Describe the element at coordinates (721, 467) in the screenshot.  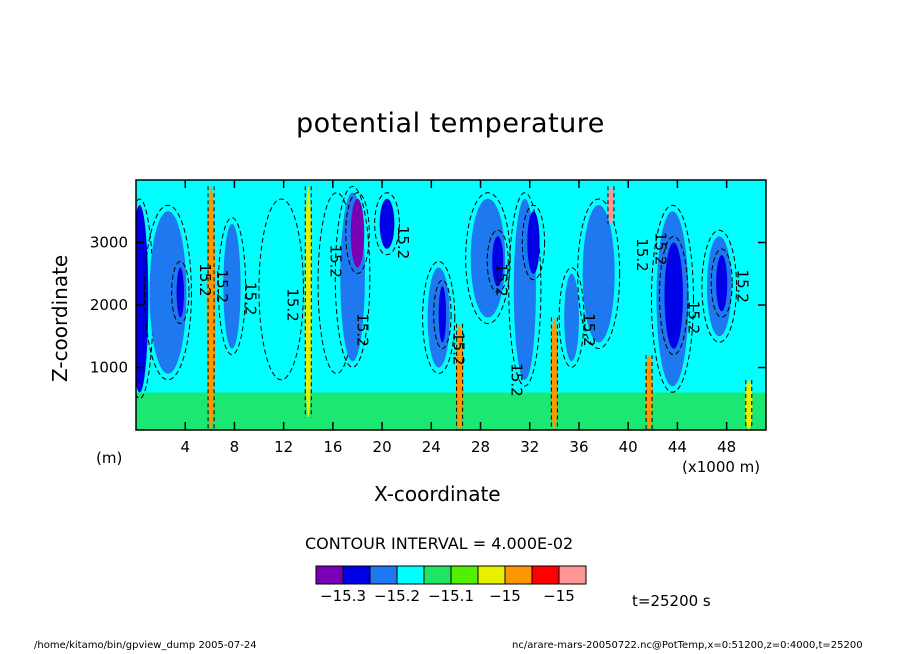
I see `x-axis-unit: (x1000 m)` at that location.